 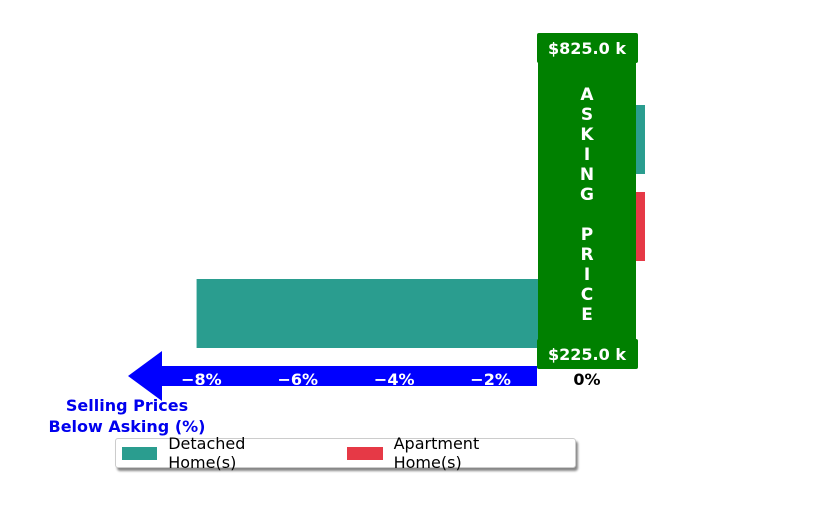 I want to click on legend: Detached Home(s) Apartment Home(s), so click(x=345, y=453).